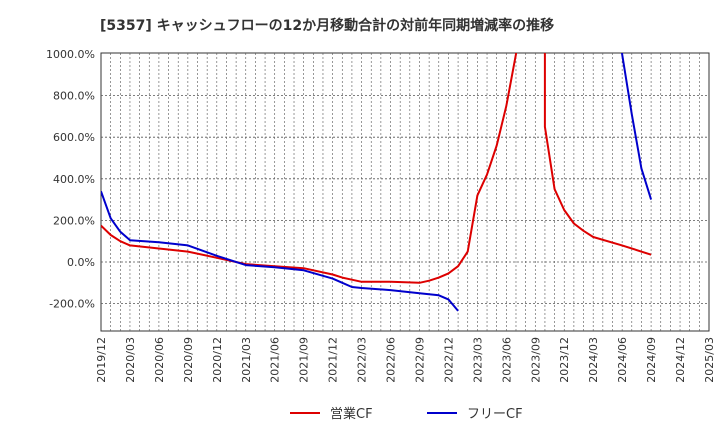  I want to click on x-tick-label: 2021/03, so click(246, 360).